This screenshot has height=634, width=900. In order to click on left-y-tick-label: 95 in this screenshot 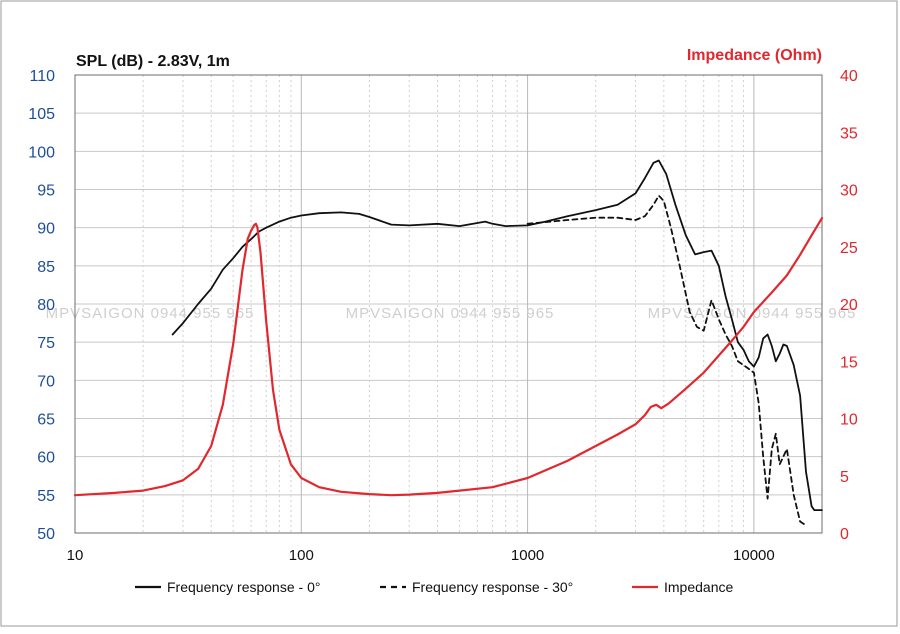, I will do `click(46, 191)`.